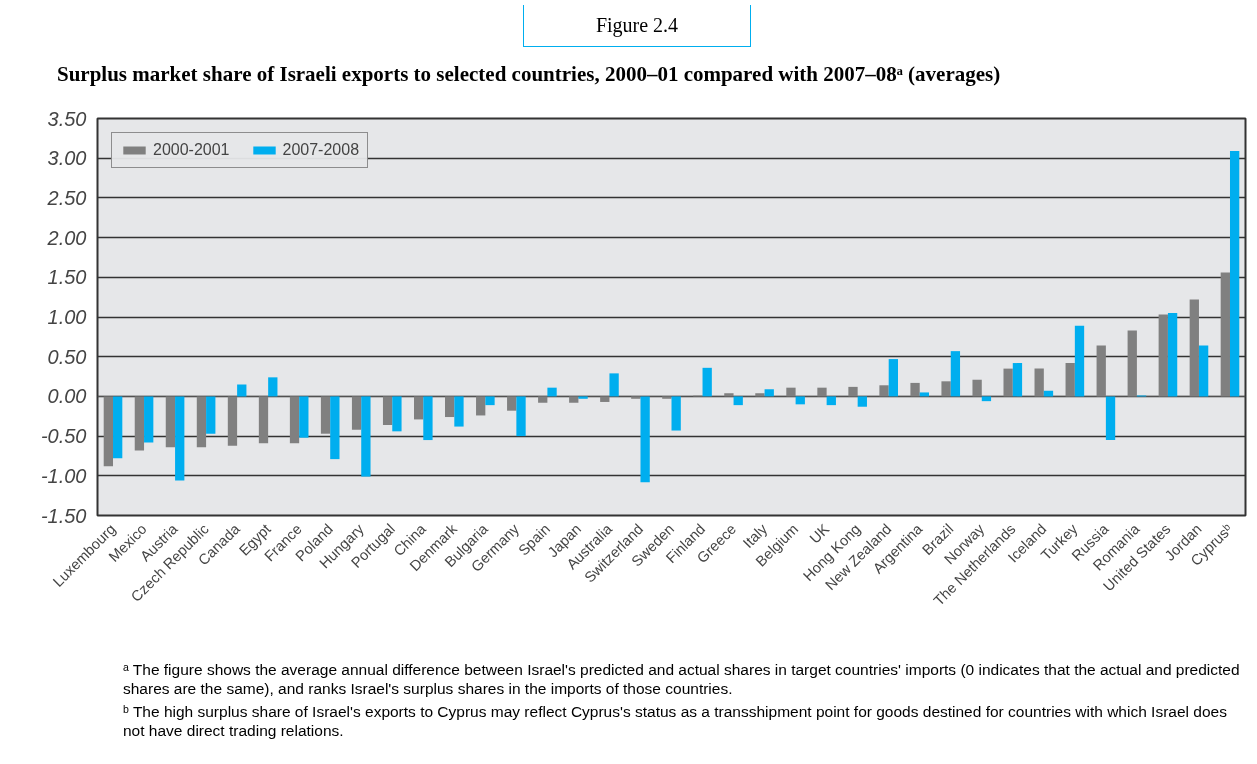 This screenshot has height=764, width=1257. I want to click on y-tick-label: 1.50, so click(67, 277).